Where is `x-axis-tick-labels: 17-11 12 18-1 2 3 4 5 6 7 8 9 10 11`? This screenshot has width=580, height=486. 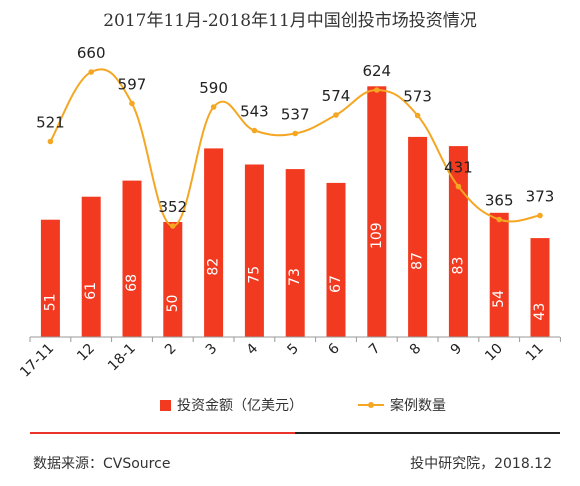 x-axis-tick-labels: 17-11 12 18-1 2 3 4 5 6 7 8 9 10 11 is located at coordinates (282, 360).